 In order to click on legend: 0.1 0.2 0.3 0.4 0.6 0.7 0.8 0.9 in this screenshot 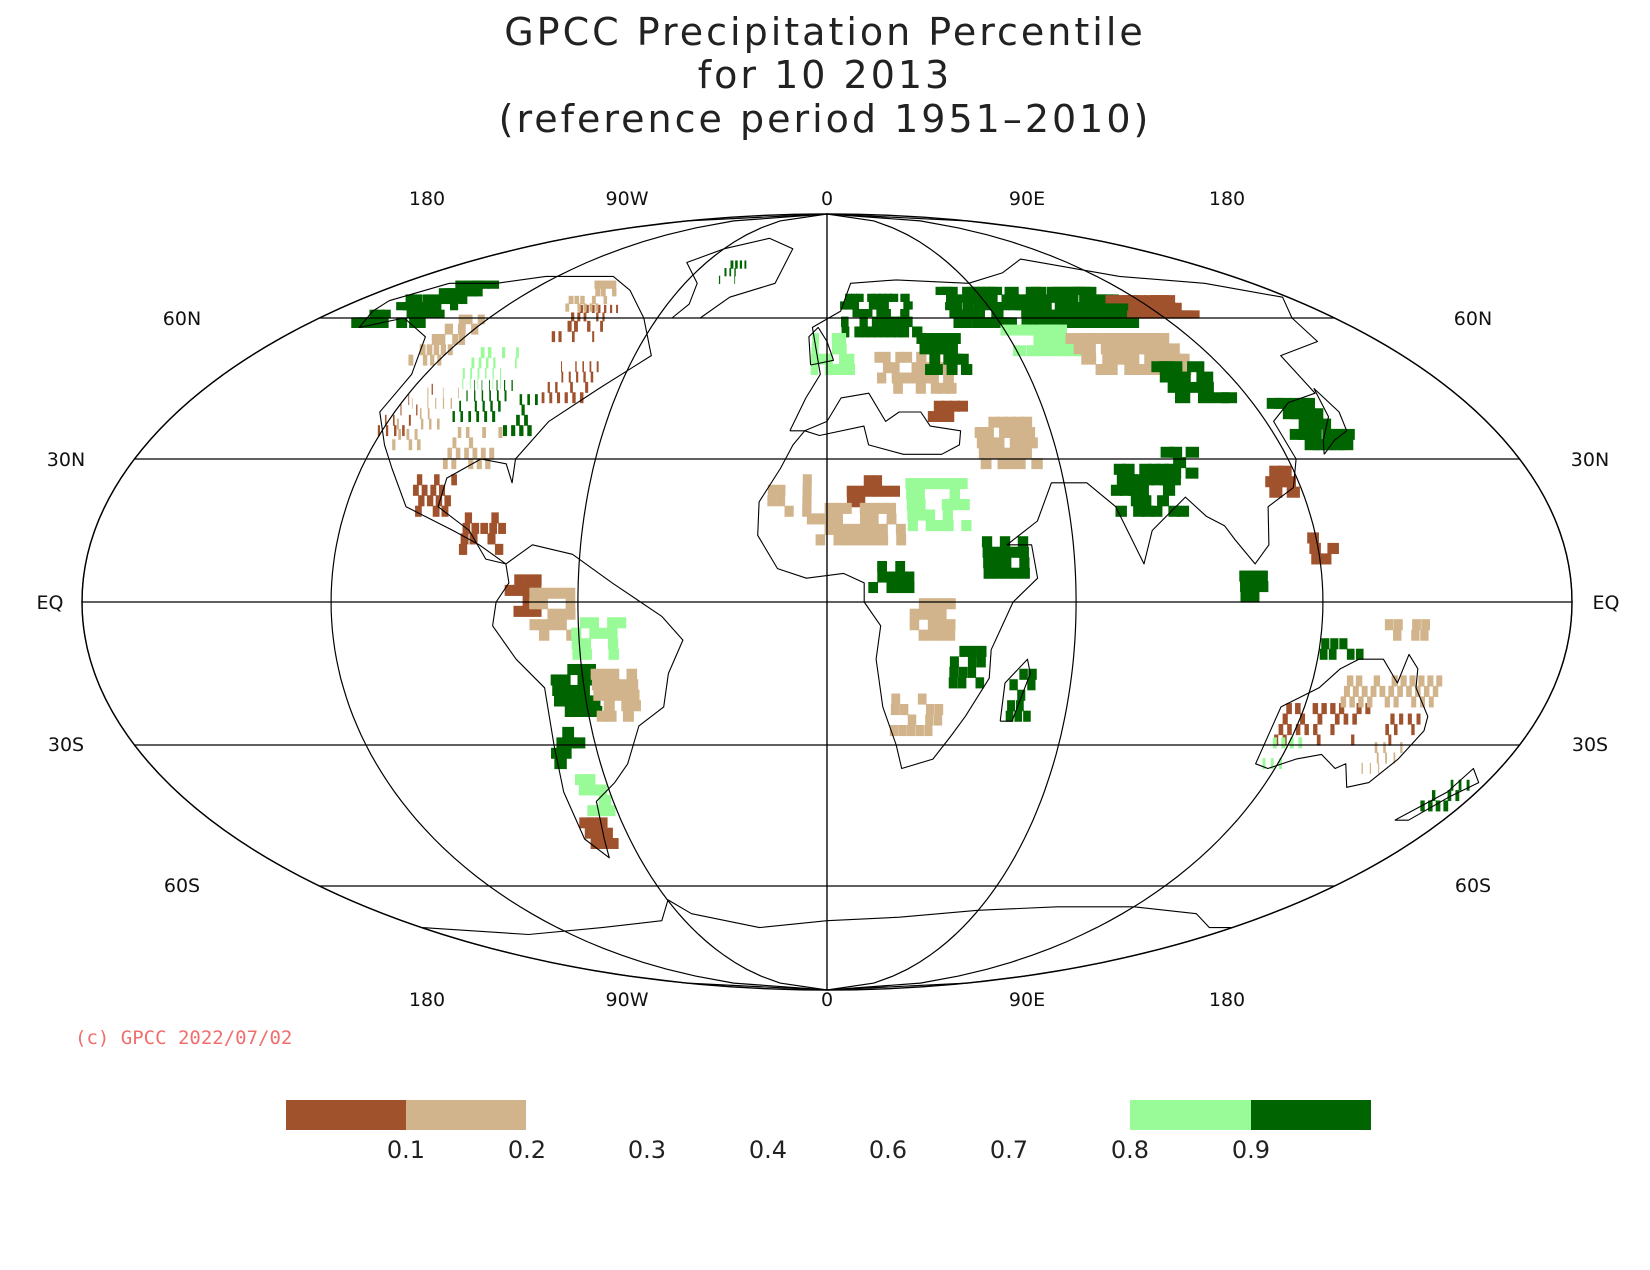, I will do `click(828, 1132)`.